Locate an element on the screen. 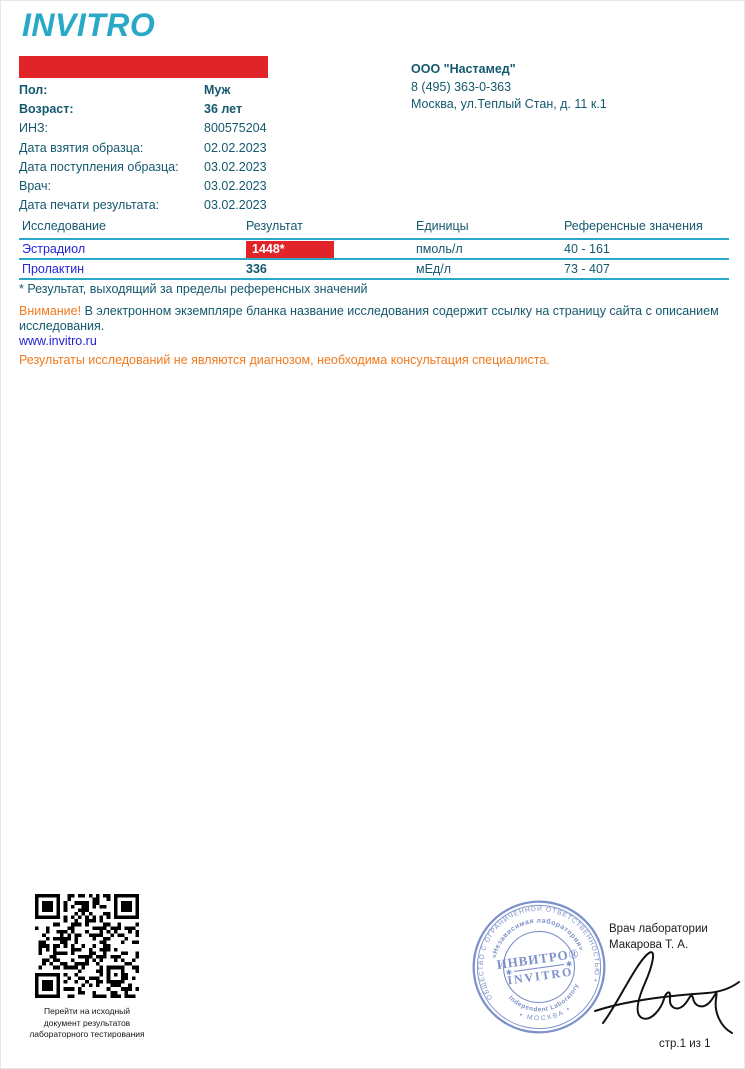  result-value: 336 is located at coordinates (256, 269).